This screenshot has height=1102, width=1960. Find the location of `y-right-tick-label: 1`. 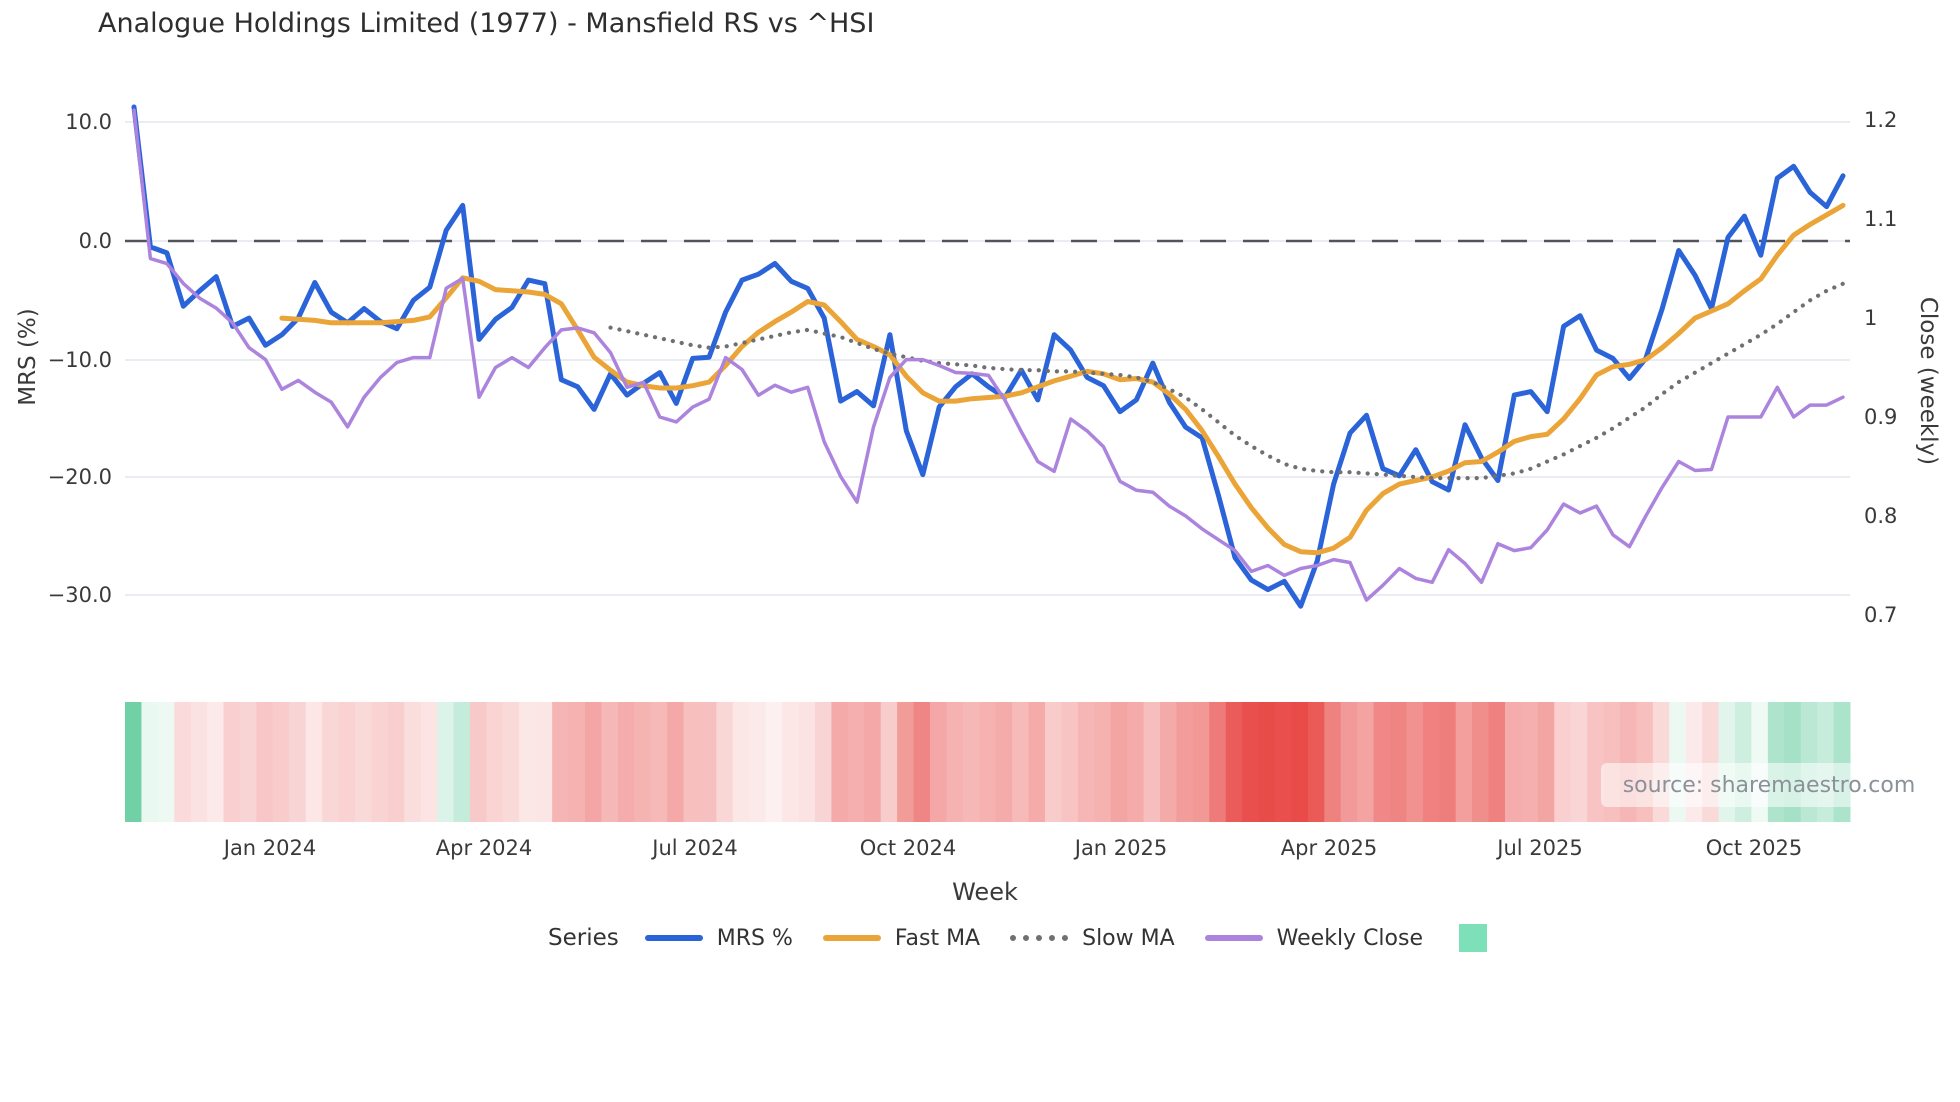

y-right-tick-label: 1 is located at coordinates (1871, 318).